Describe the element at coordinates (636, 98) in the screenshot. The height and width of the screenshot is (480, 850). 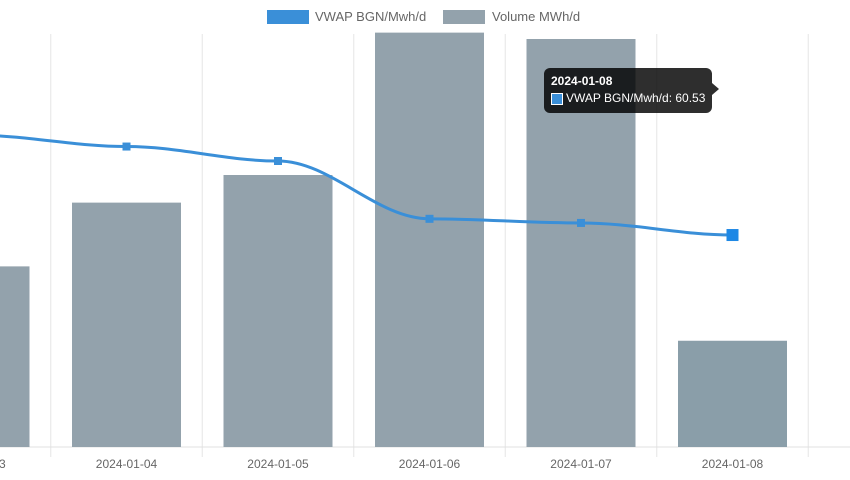
I see `tooltip-label: VWAP BGN/Mwh/d: 60.53` at that location.